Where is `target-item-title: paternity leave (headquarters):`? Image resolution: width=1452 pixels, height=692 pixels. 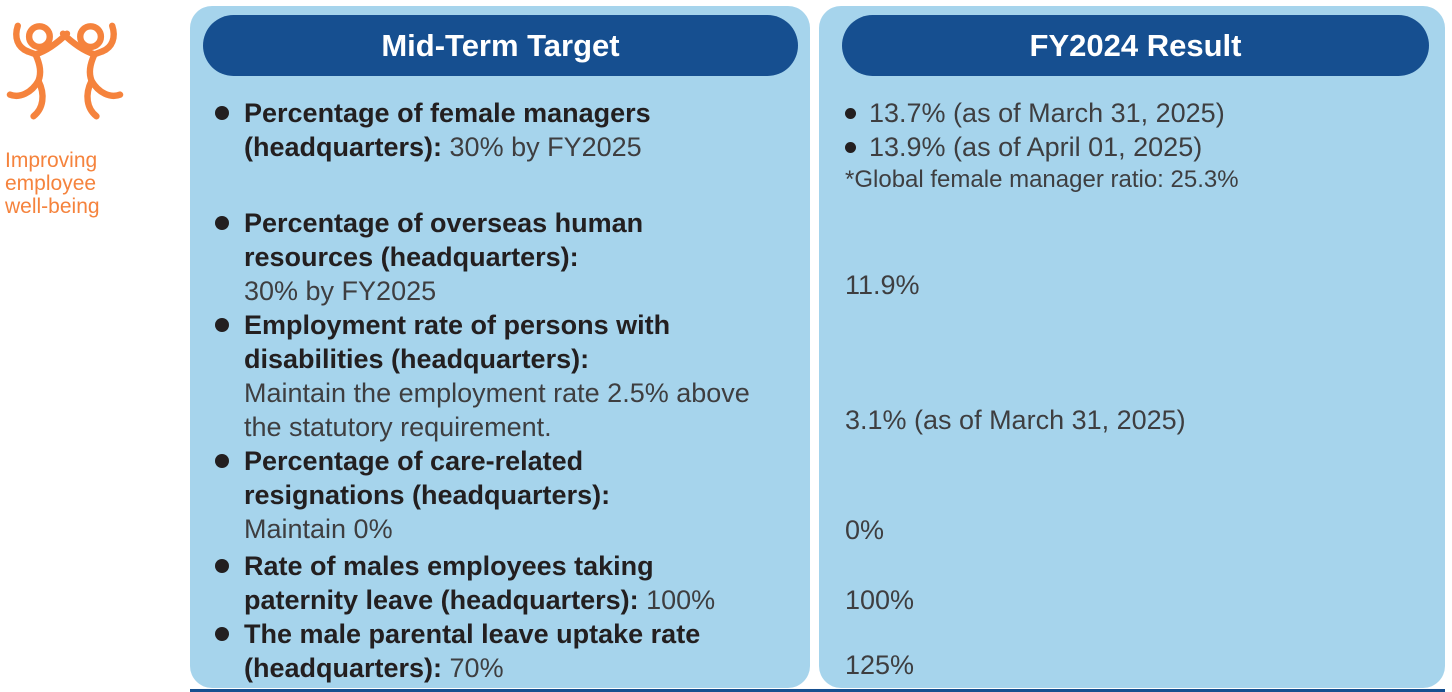 target-item-title: paternity leave (headquarters): is located at coordinates (441, 600).